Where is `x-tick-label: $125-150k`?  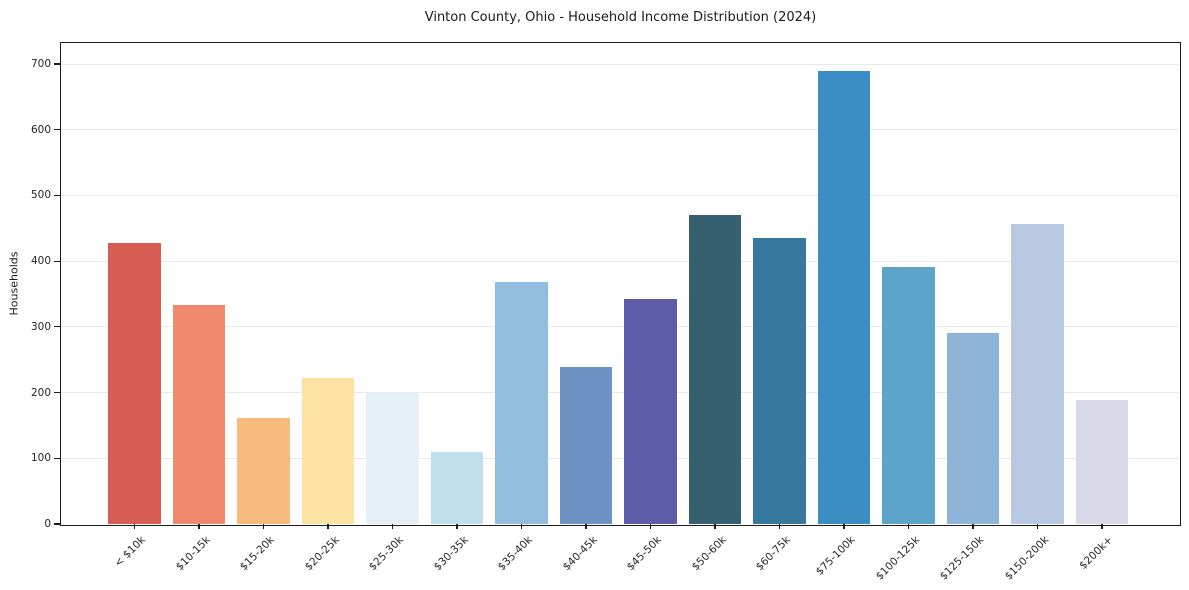
x-tick-label: $125-150k is located at coordinates (962, 558).